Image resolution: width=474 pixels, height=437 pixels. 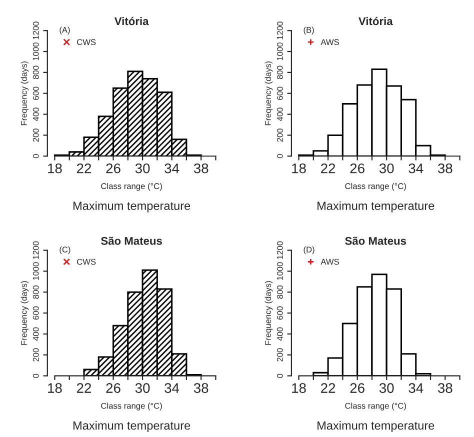 I want to click on annotation: (D), so click(x=309, y=250).